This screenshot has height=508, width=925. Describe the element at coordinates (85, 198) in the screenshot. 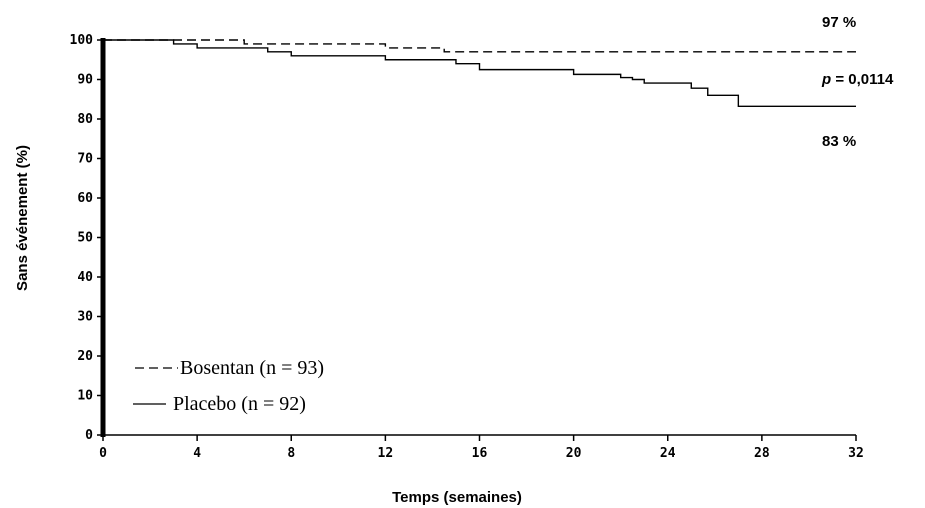

I see `y-tick-label-60: 60` at that location.